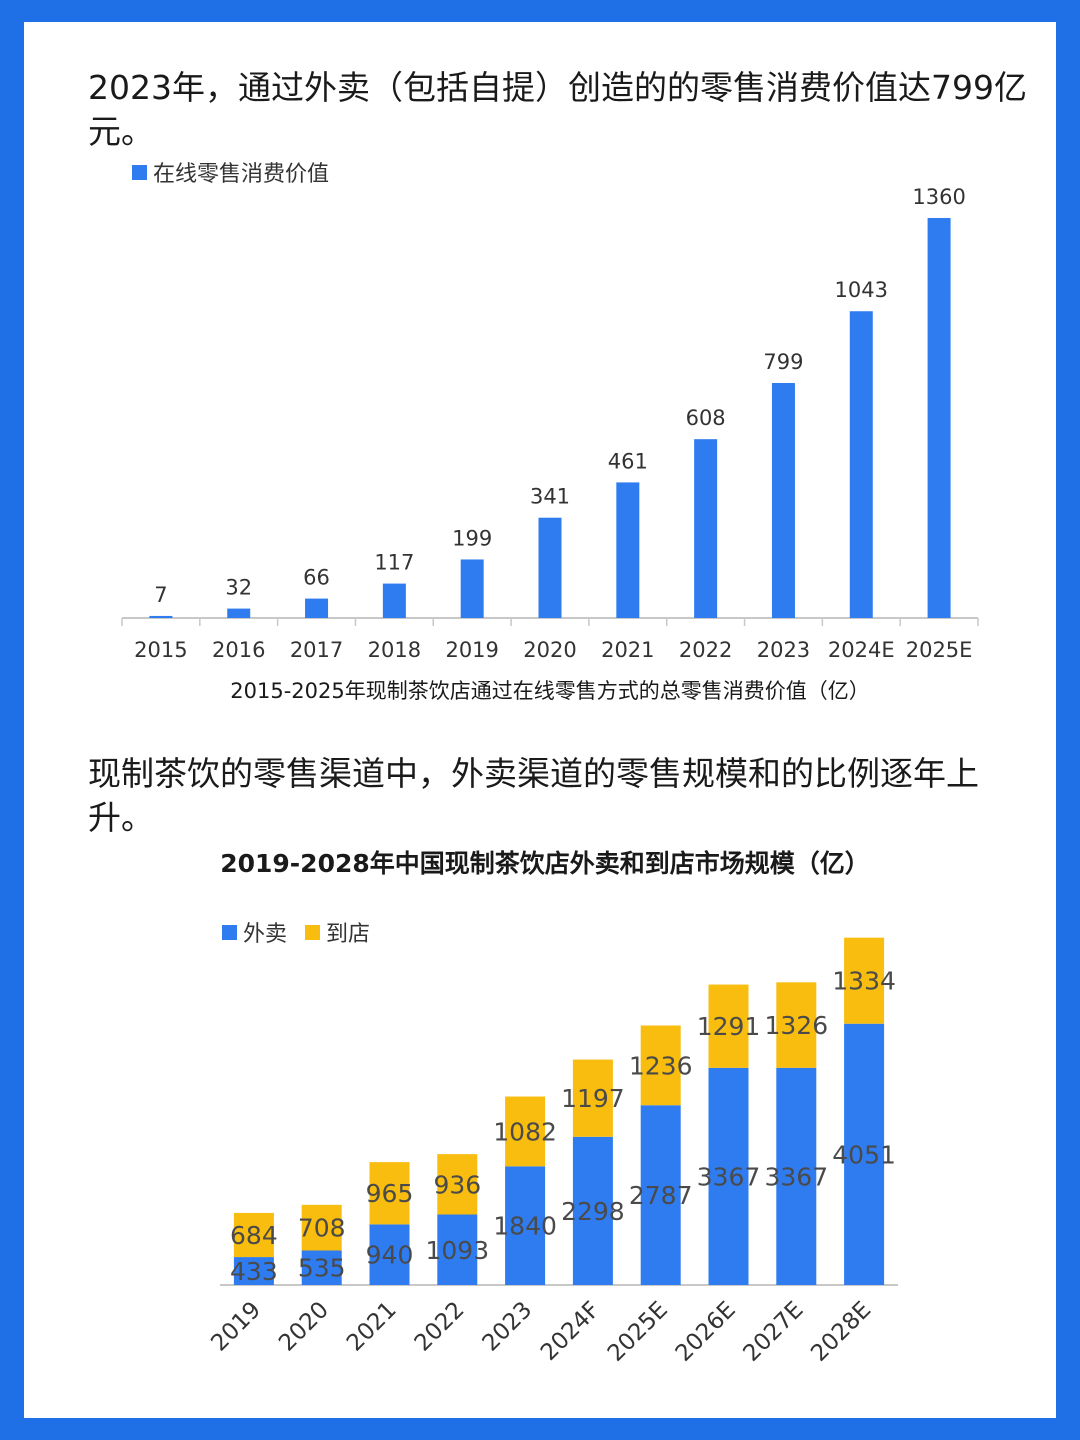 This screenshot has height=1440, width=1080. I want to click on chart2-data-label-instore: 936, so click(457, 1184).